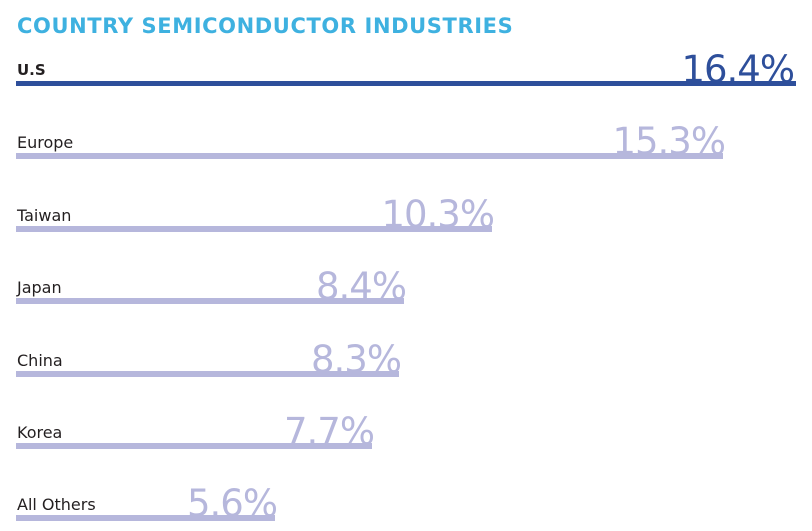 The width and height of the screenshot is (812, 531). Describe the element at coordinates (329, 431) in the screenshot. I see `value-label: 7.7%` at that location.